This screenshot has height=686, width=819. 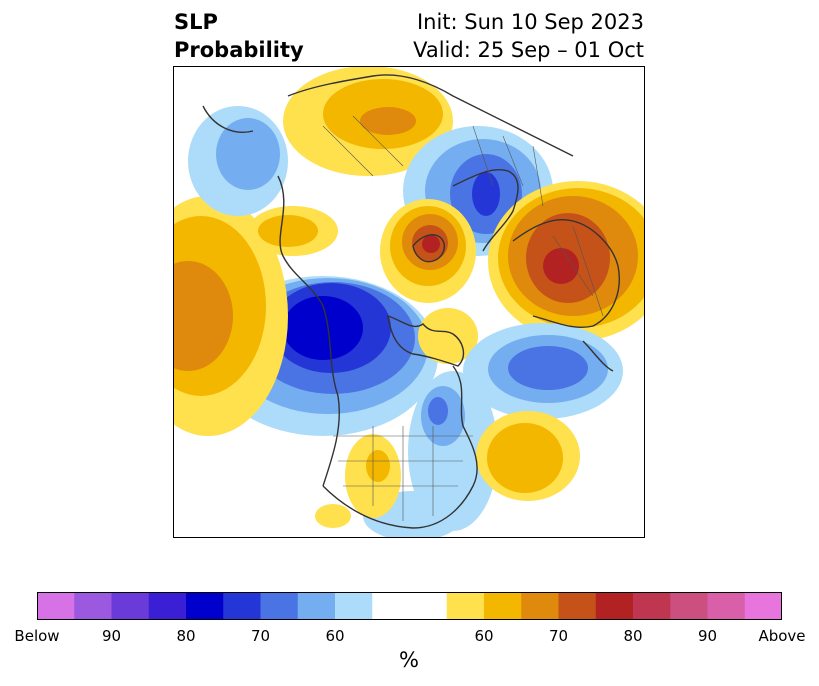 What do you see at coordinates (543, 371) in the screenshot?
I see `anomaly-region-atlantic-low` at bounding box center [543, 371].